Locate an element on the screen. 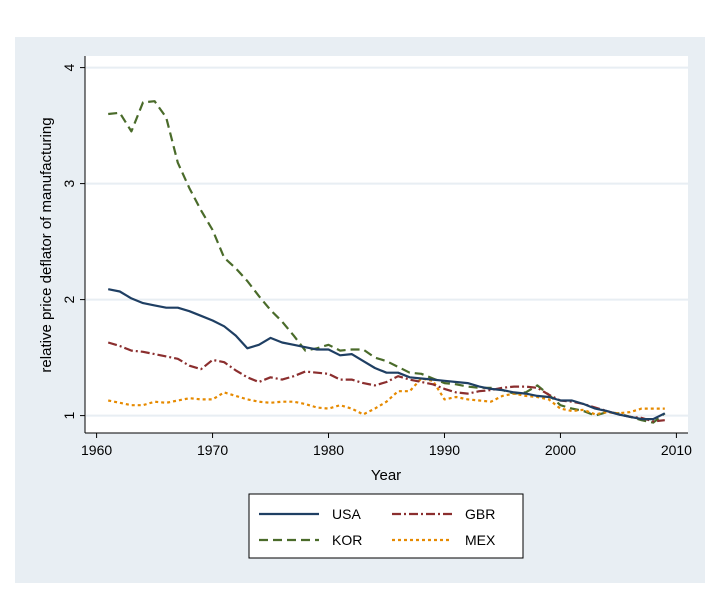 Image resolution: width=708 pixels, height=594 pixels. y-tick-label-1: 2 is located at coordinates (69, 299).